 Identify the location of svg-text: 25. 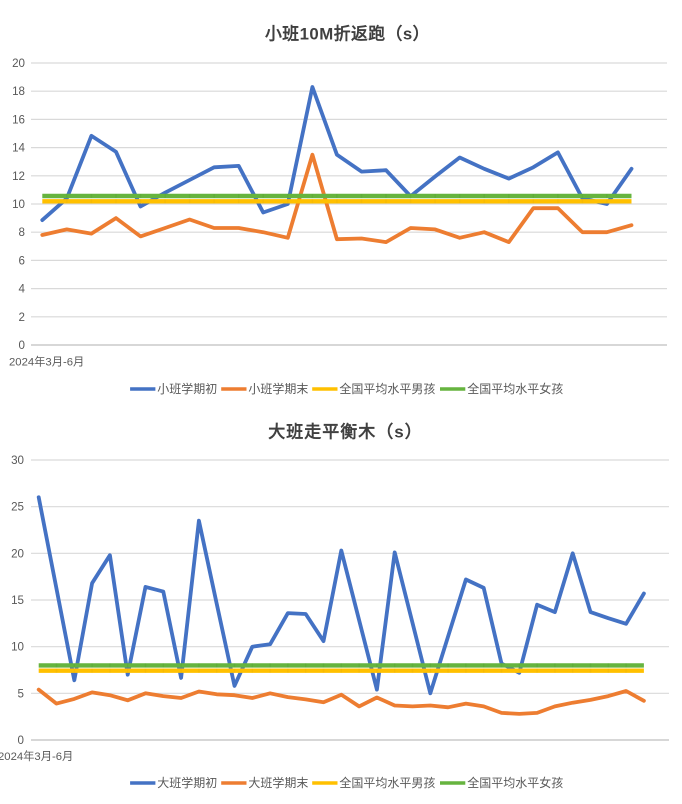
(17, 507).